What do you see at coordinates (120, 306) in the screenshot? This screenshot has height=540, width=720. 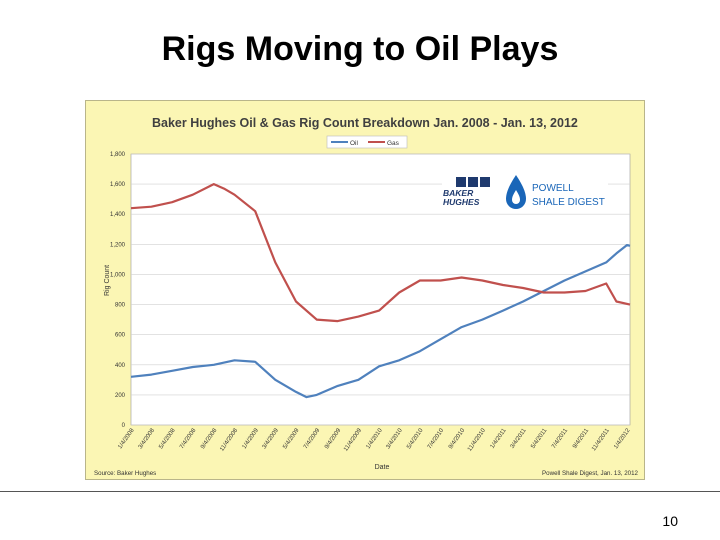 I see `y-tick-label: 800` at bounding box center [120, 306].